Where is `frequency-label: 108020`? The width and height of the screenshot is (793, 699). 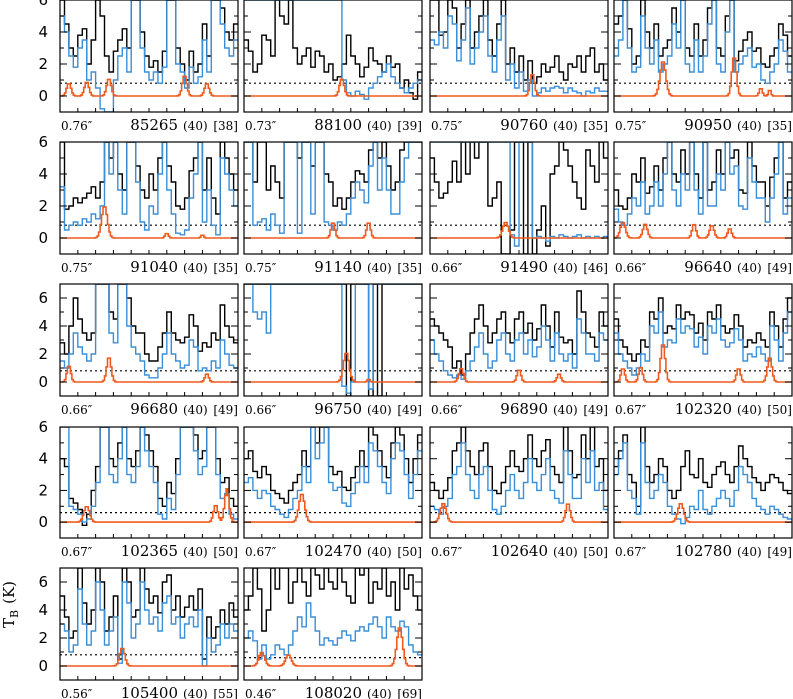
frequency-label: 108020 is located at coordinates (333, 691).